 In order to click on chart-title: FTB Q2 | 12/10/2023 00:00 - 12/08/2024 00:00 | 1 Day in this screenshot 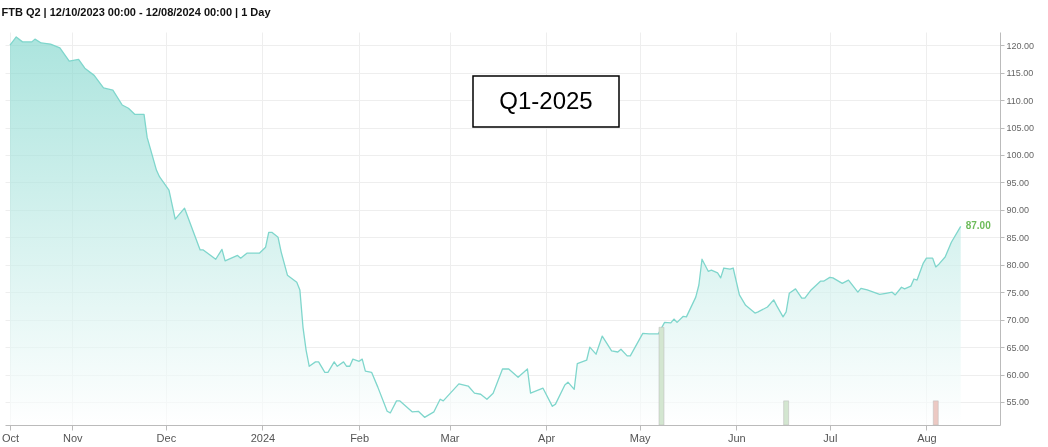, I will do `click(136, 12)`.